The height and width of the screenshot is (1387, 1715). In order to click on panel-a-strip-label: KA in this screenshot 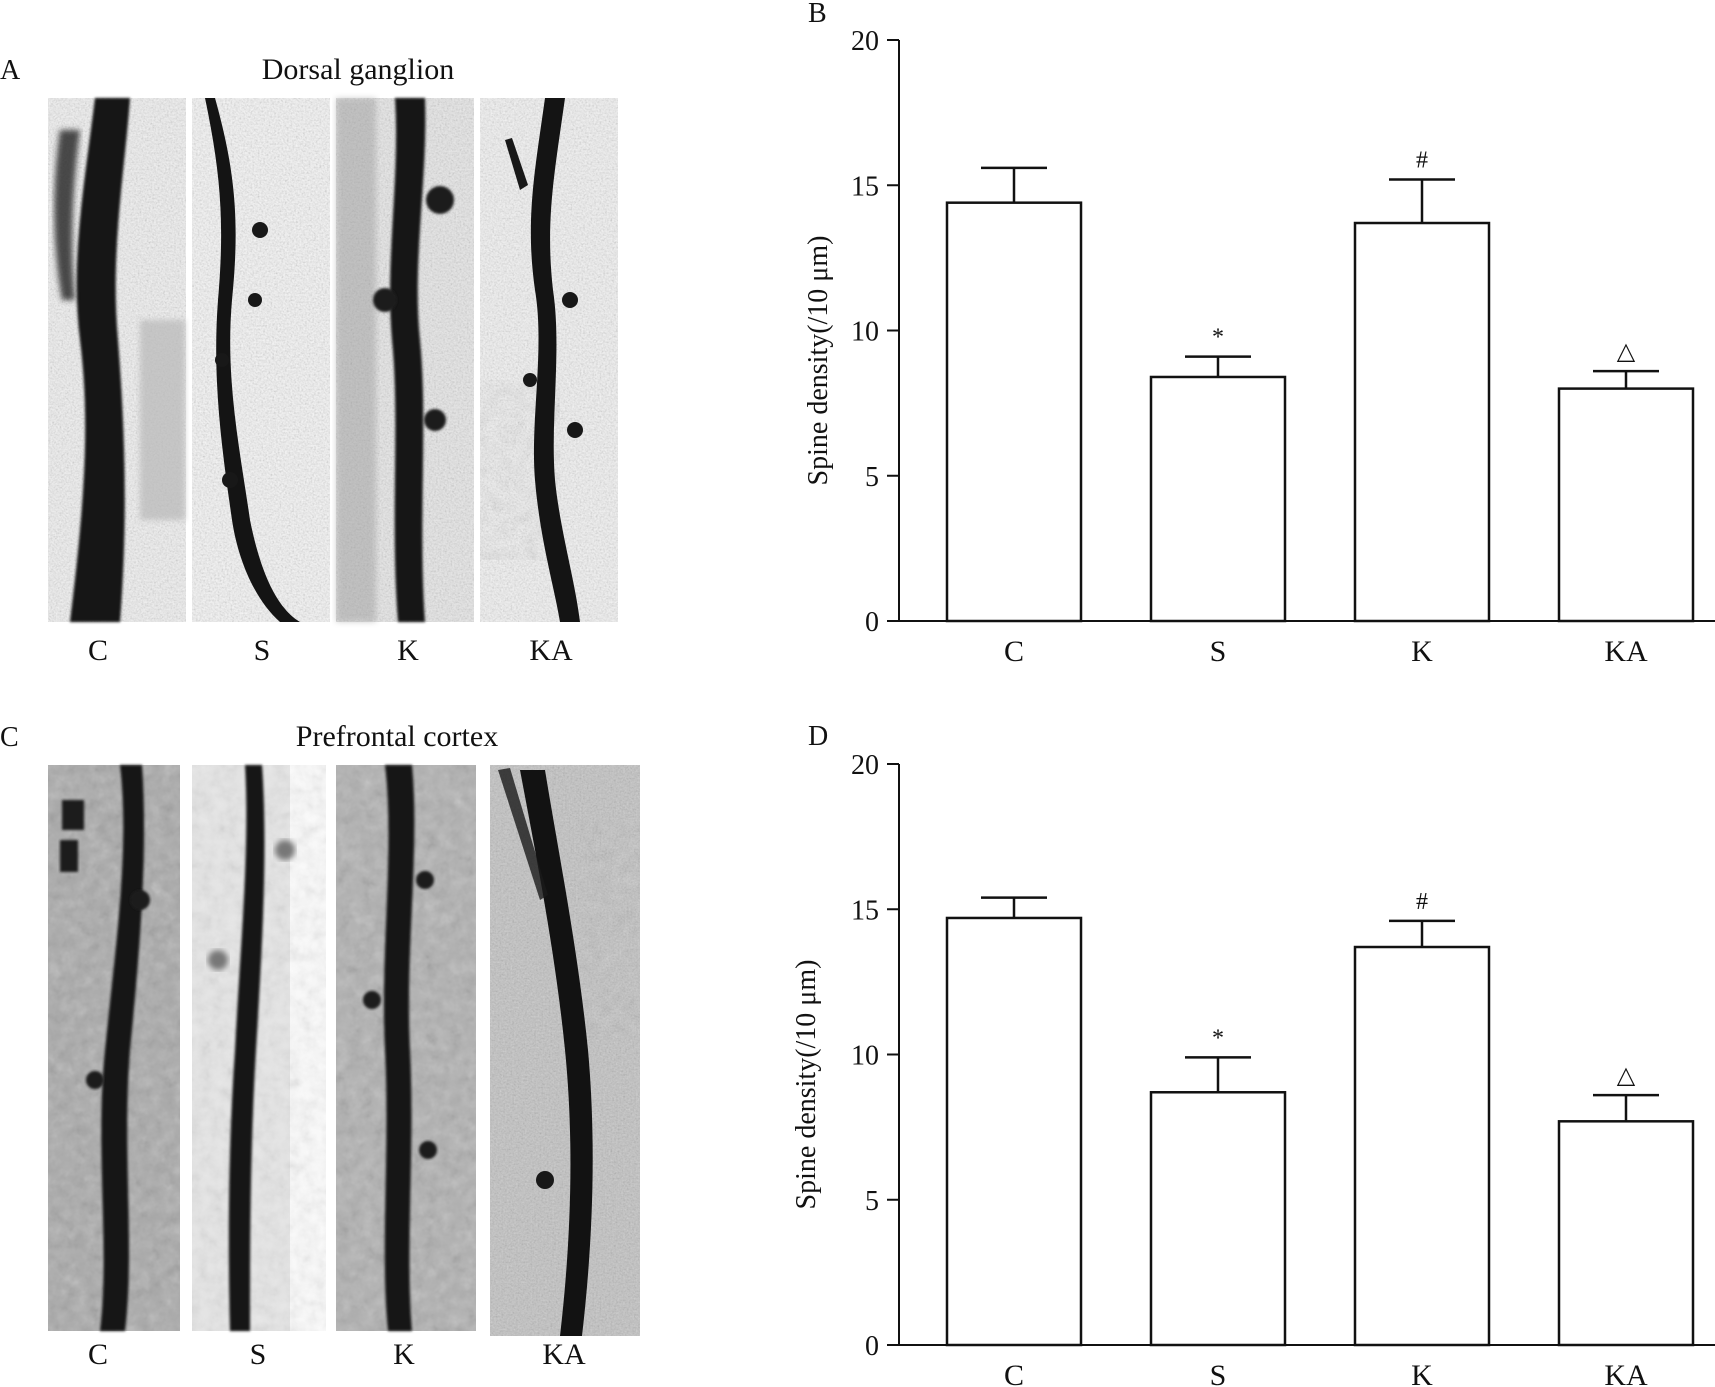, I will do `click(551, 650)`.